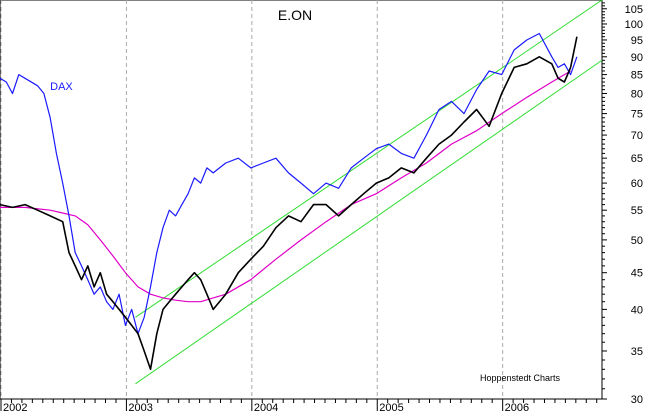  Describe the element at coordinates (637, 159) in the screenshot. I see `y-tick-label: 65` at that location.